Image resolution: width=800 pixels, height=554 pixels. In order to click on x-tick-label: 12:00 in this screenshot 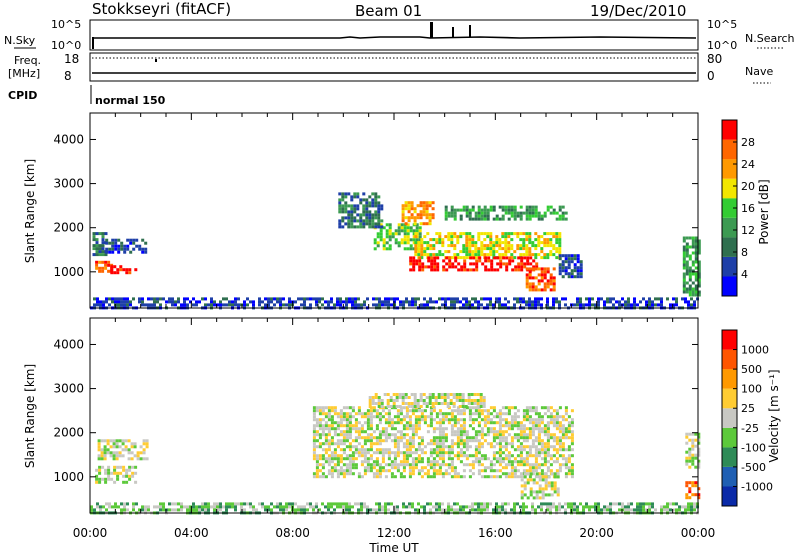, I will do `click(394, 533)`.